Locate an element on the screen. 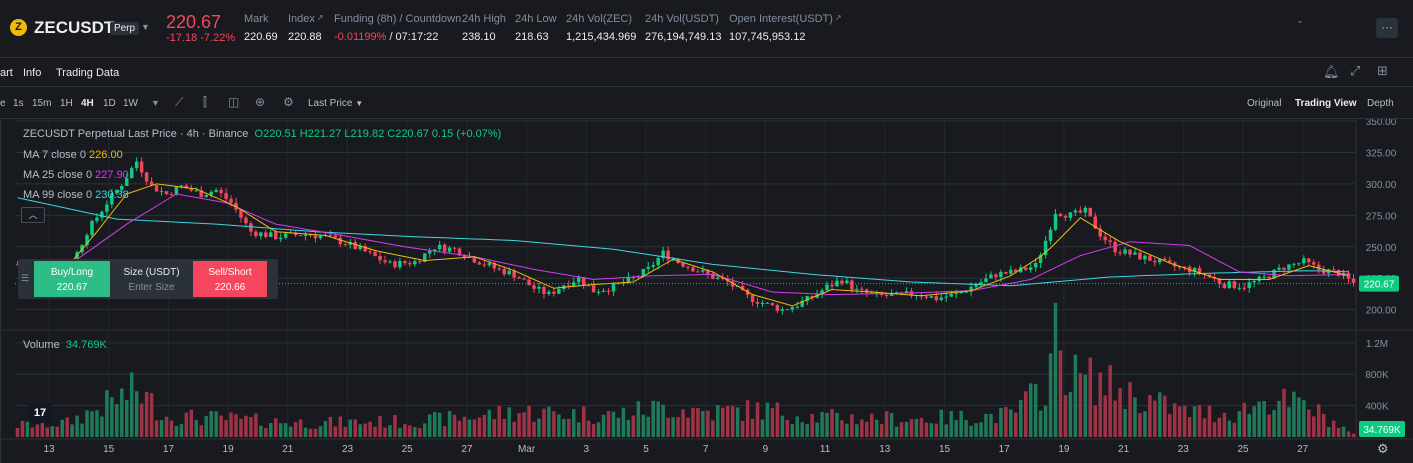 The image size is (1413, 463). expand-stats-chevron-icon: ⌄ is located at coordinates (1300, 20).